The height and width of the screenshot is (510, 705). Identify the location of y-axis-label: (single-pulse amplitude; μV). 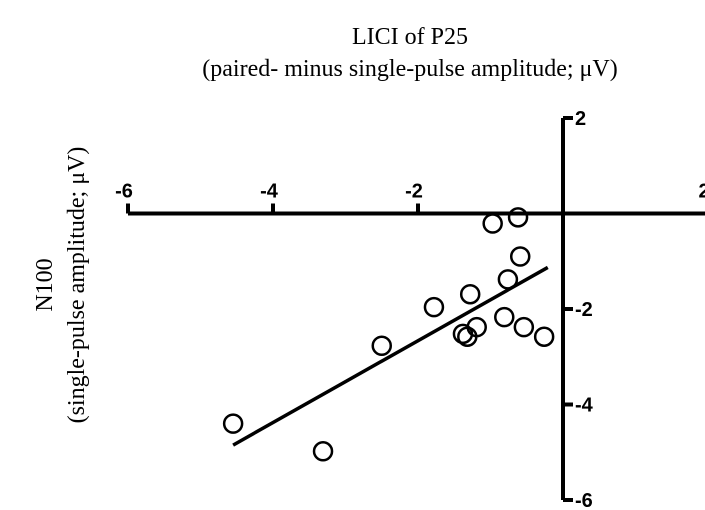
(77, 285).